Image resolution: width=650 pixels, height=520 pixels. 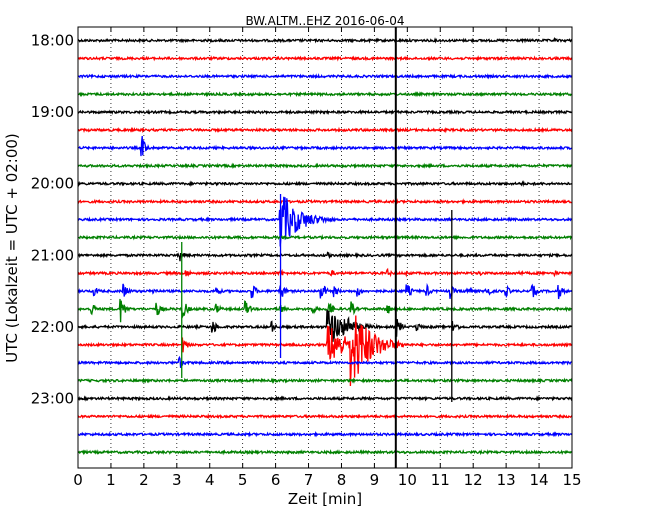 What do you see at coordinates (473, 480) in the screenshot?
I see `x-tick-label: 12` at bounding box center [473, 480].